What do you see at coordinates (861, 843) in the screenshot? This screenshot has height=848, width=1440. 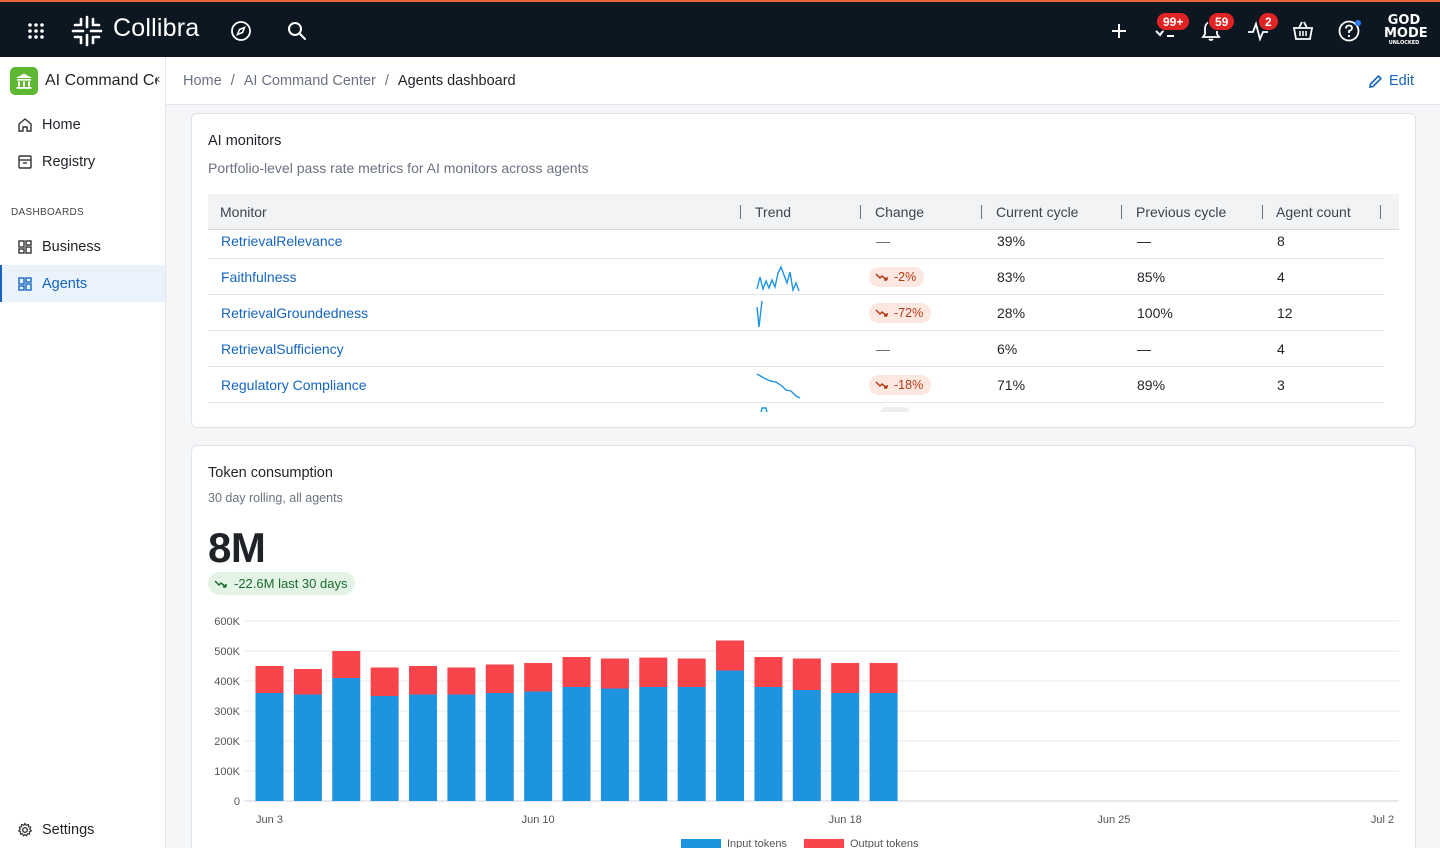 I see `legend-output-tokens: Output tokens` at bounding box center [861, 843].